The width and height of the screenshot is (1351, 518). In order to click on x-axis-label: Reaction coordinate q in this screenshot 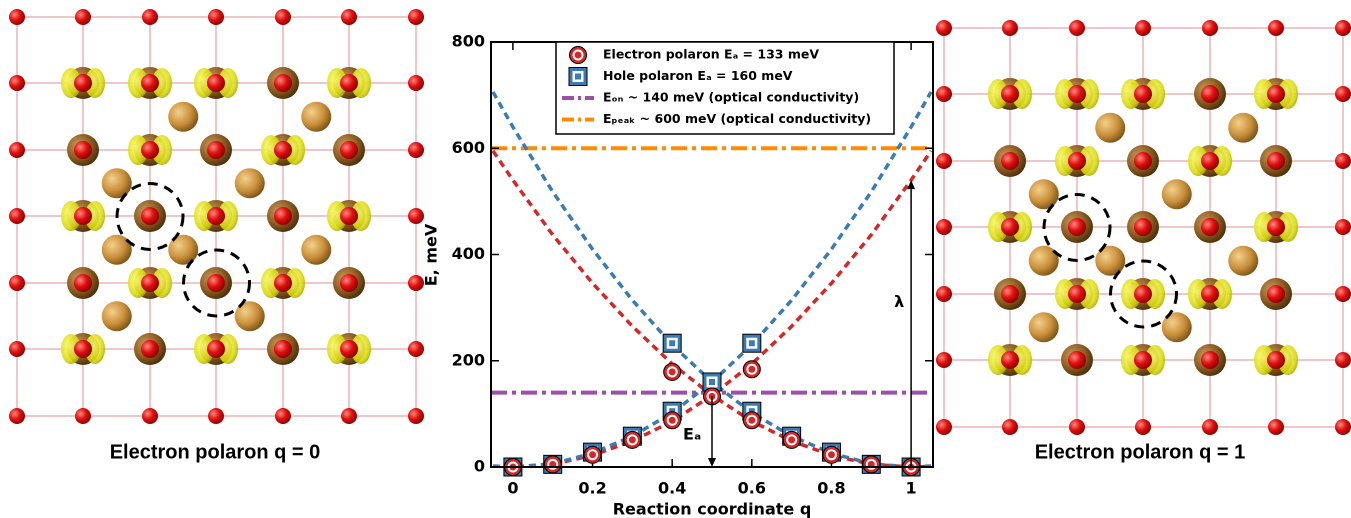, I will do `click(712, 509)`.